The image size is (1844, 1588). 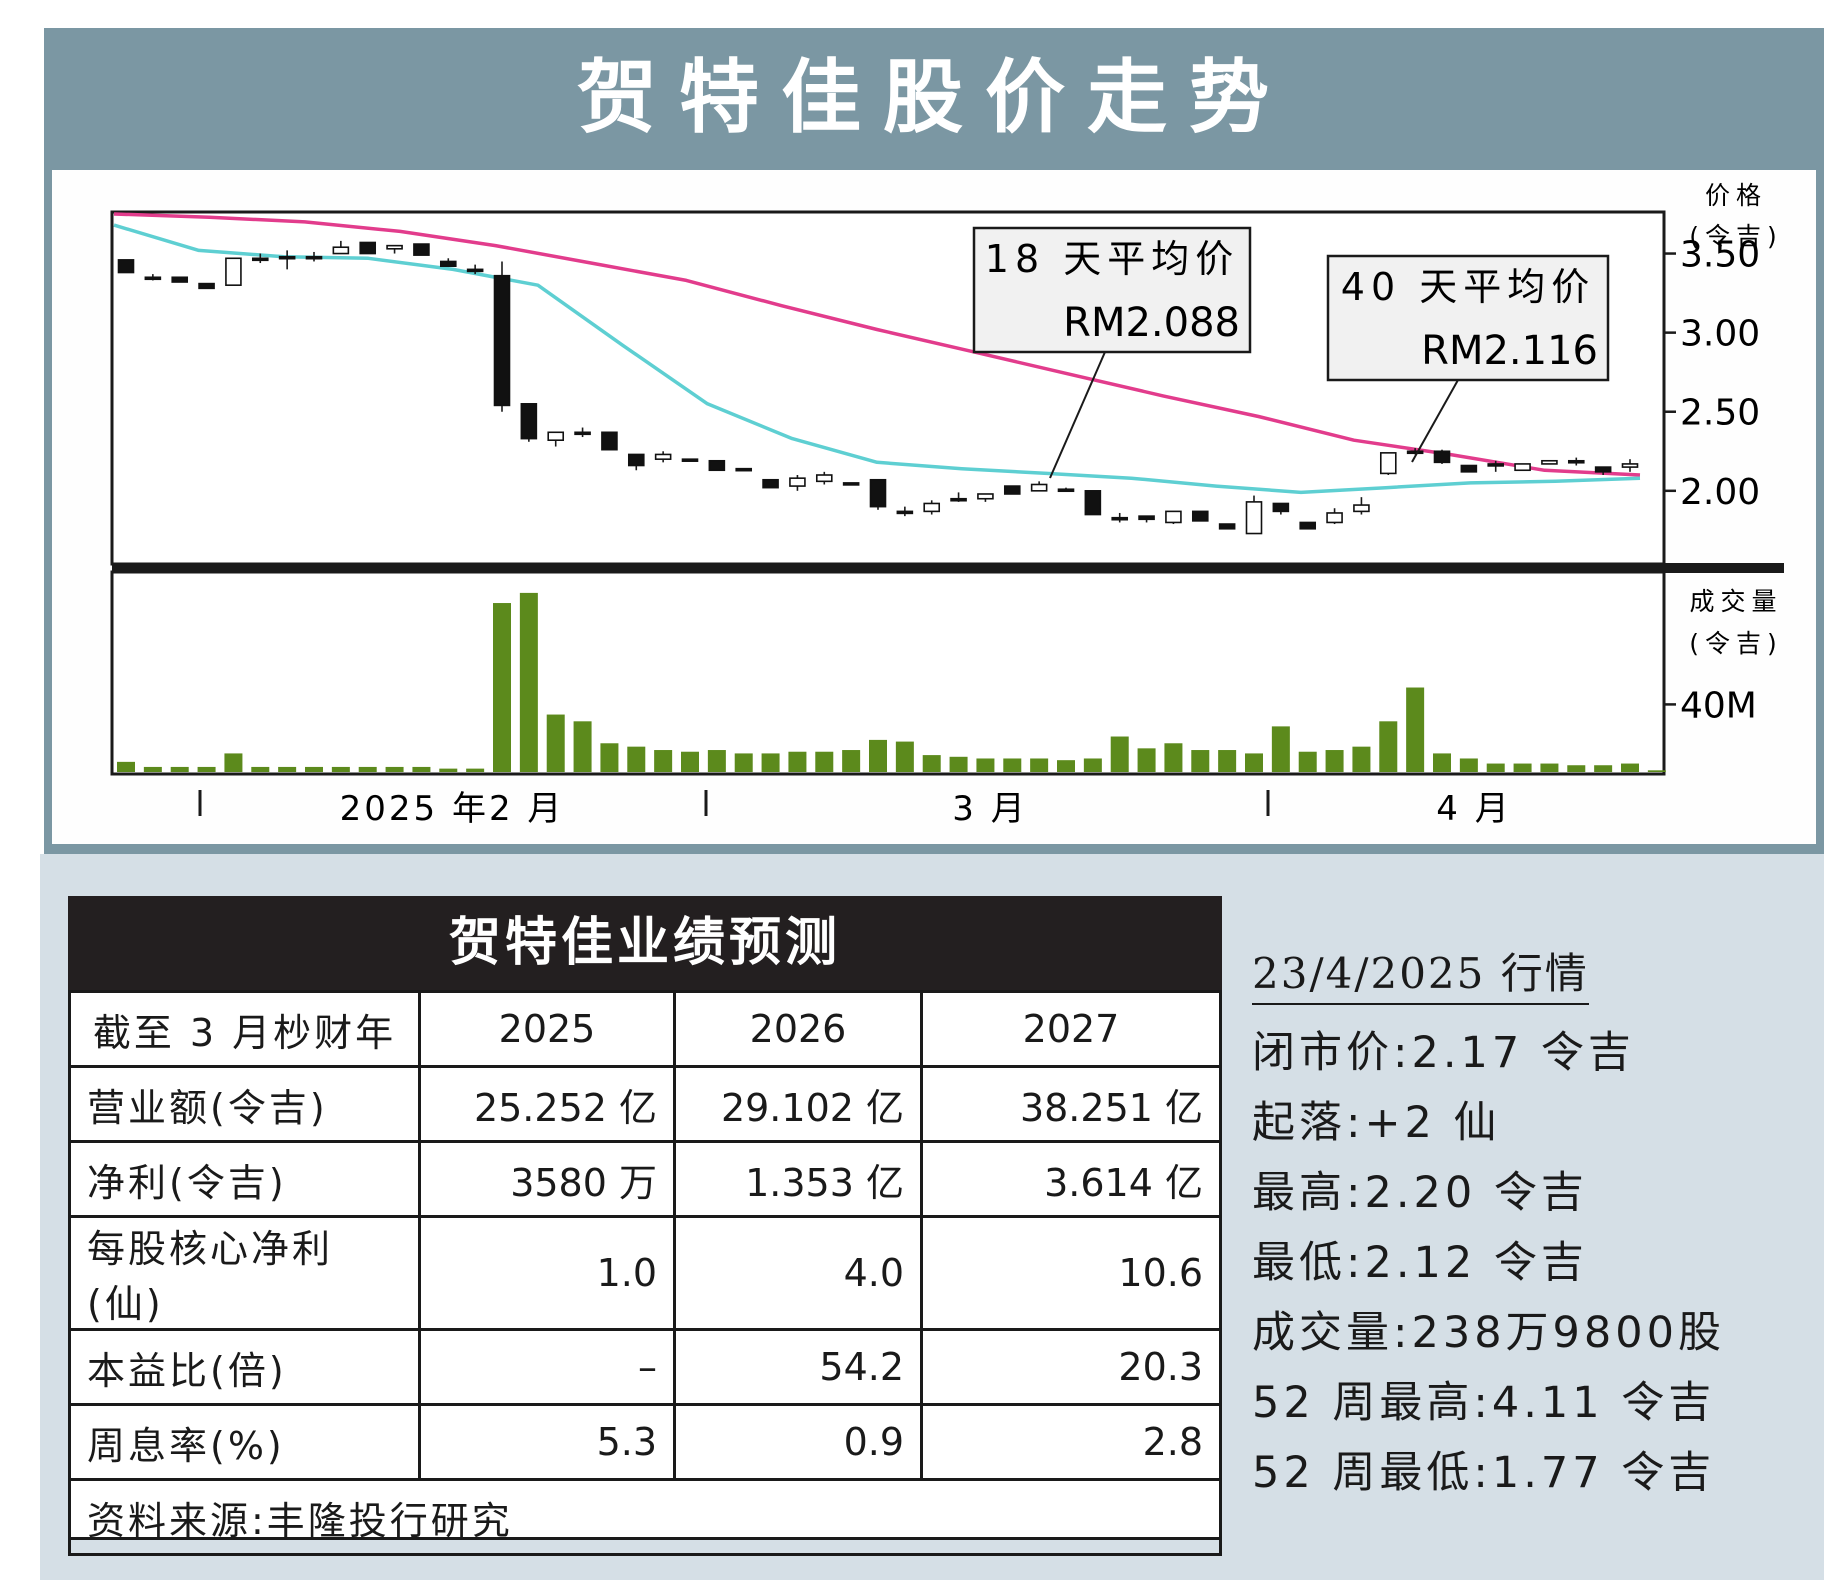 I want to click on table-row: 本益比(倍) – 54.2 20.3, so click(x=645, y=1367).